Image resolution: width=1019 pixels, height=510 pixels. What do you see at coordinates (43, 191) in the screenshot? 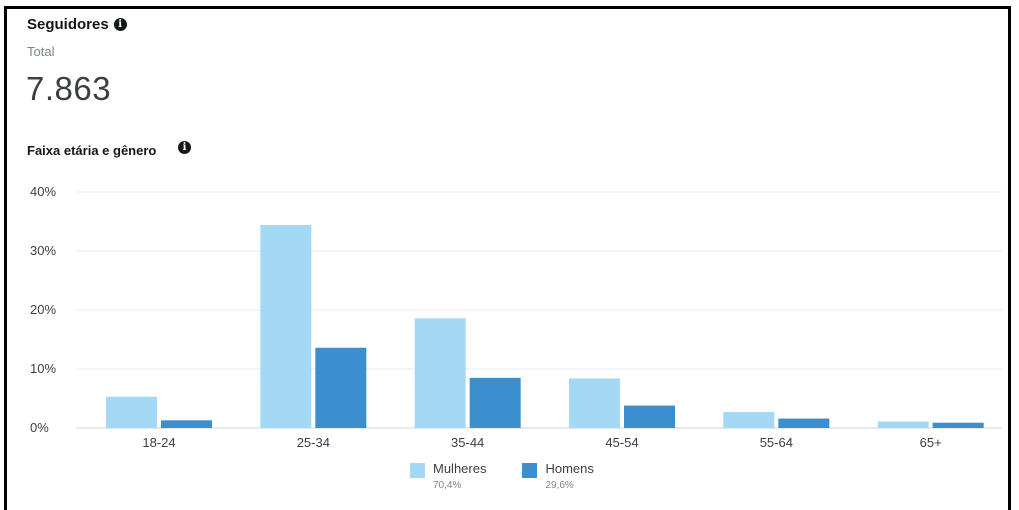
I see `y-tick-label: 40%` at bounding box center [43, 191].